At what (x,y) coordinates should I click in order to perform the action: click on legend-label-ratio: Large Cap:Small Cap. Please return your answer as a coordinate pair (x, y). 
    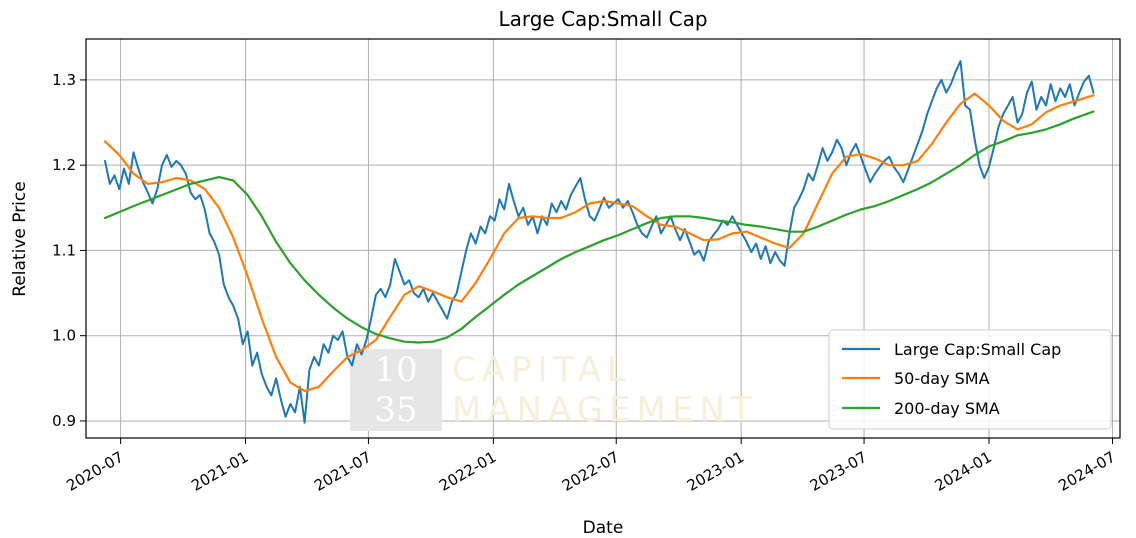
    Looking at the image, I should click on (977, 349).